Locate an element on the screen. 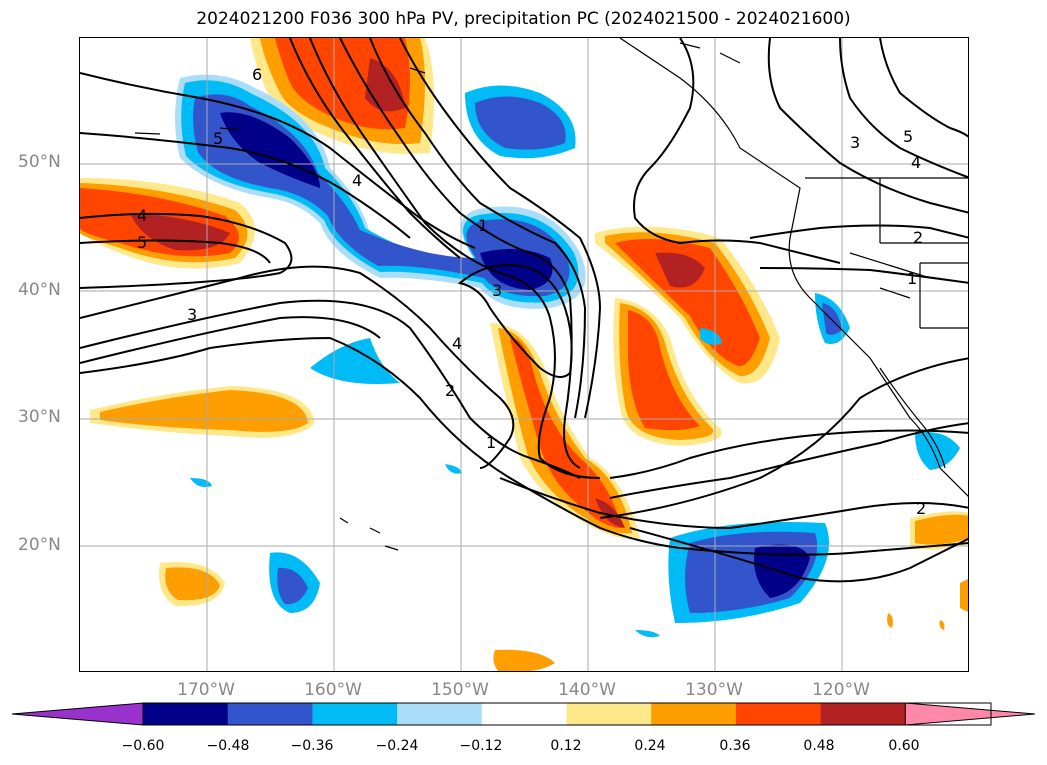  colorbar-tick: −0.60 is located at coordinates (143, 746).